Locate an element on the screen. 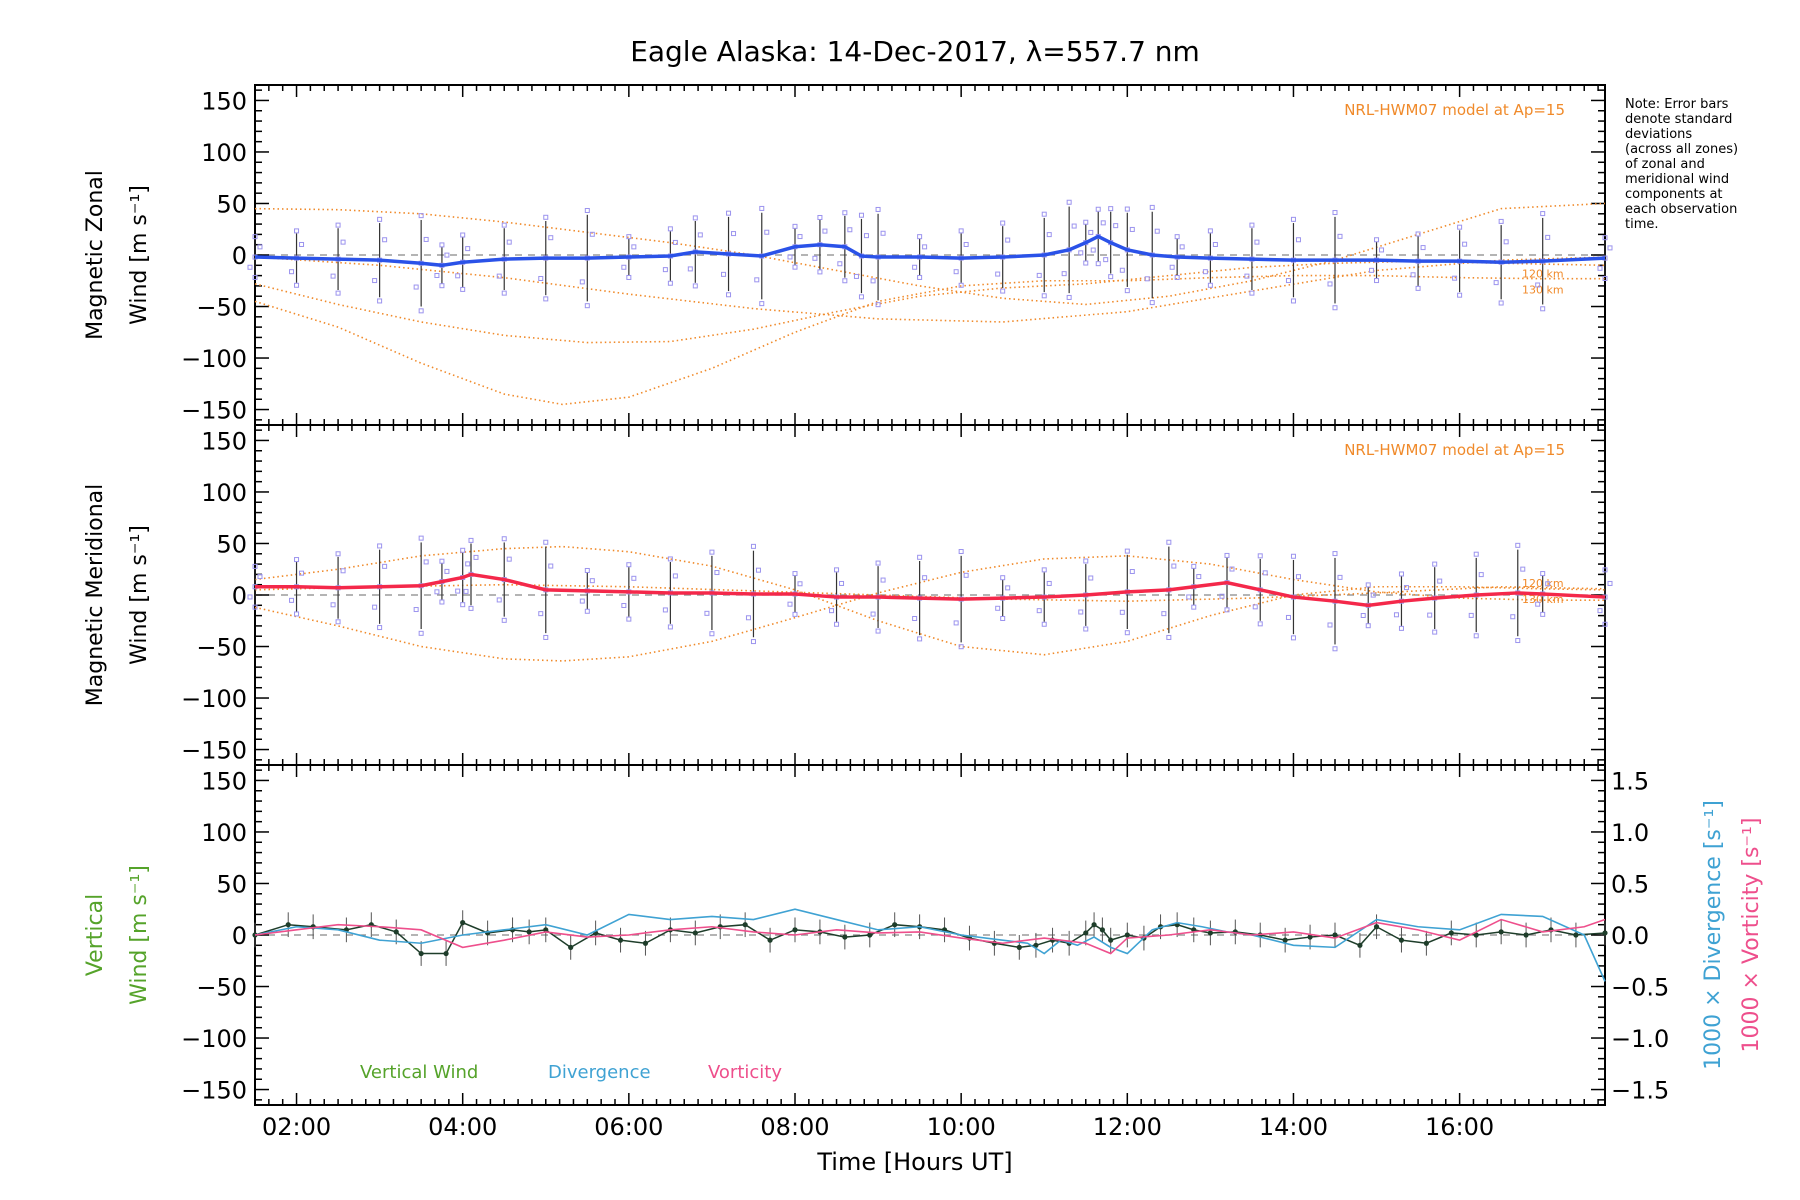  note-line: time. is located at coordinates (1642, 224).